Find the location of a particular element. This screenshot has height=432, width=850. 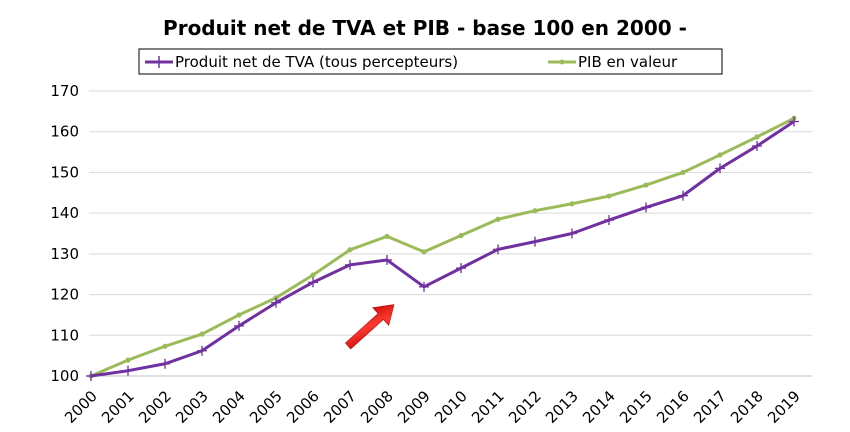

legend-item-green: PIB en valeur is located at coordinates (613, 62).